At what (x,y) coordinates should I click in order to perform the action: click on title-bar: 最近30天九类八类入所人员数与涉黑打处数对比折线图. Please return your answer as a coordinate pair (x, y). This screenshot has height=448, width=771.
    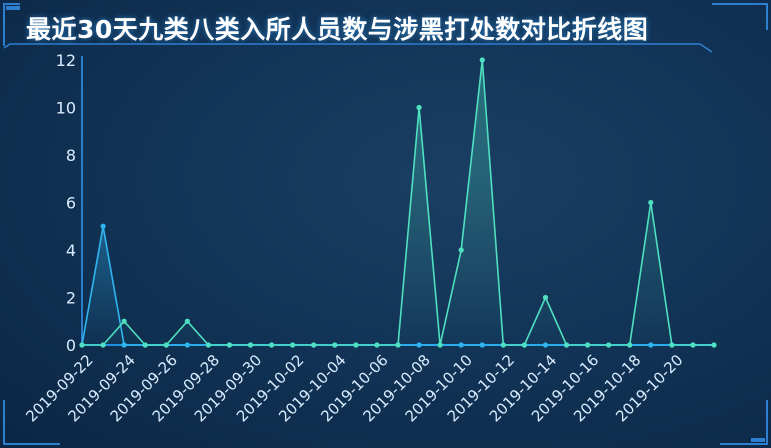
    Looking at the image, I should click on (385, 26).